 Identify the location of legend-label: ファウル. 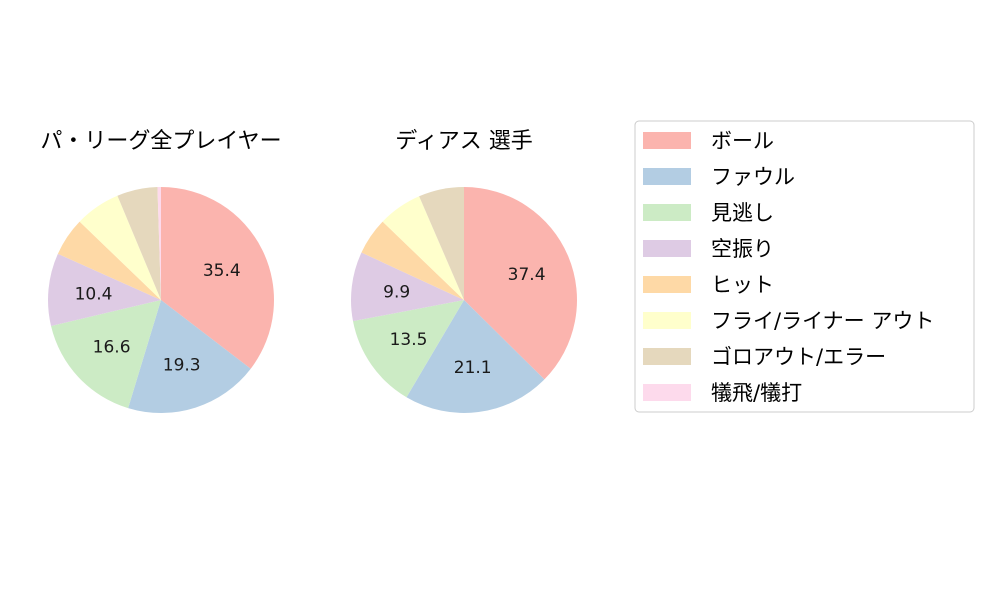
(753, 177).